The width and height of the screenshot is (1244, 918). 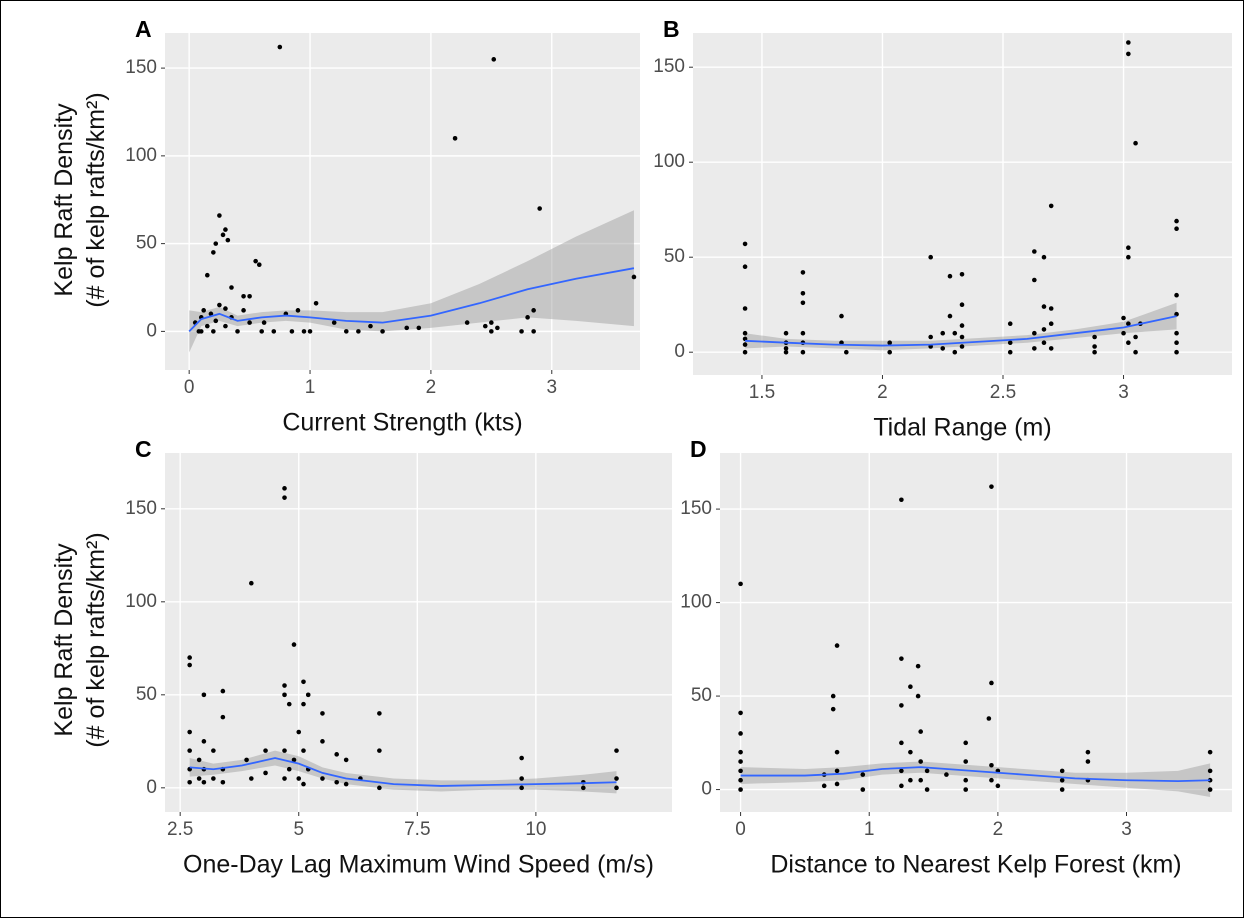 I want to click on y-tick-label: 150, so click(x=141, y=508).